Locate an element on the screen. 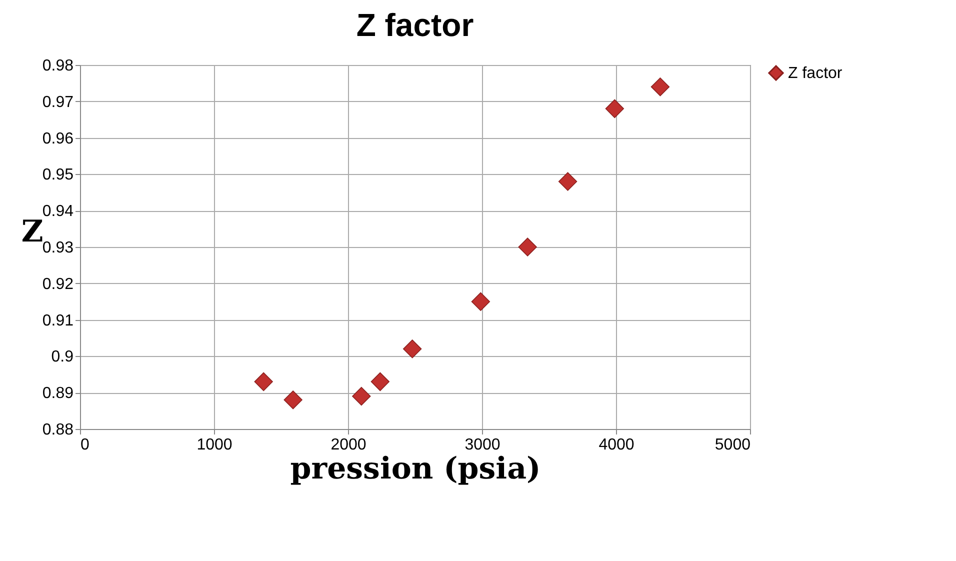  y-tick-label: 0.9 is located at coordinates (62, 357).